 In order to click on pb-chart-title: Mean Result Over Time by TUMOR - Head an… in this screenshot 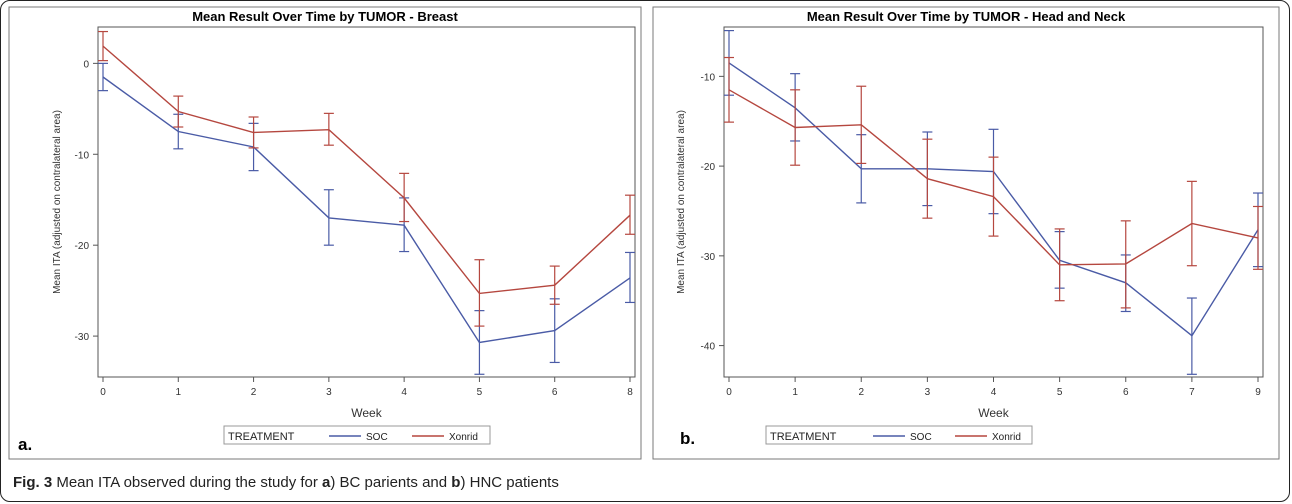, I will do `click(966, 16)`.